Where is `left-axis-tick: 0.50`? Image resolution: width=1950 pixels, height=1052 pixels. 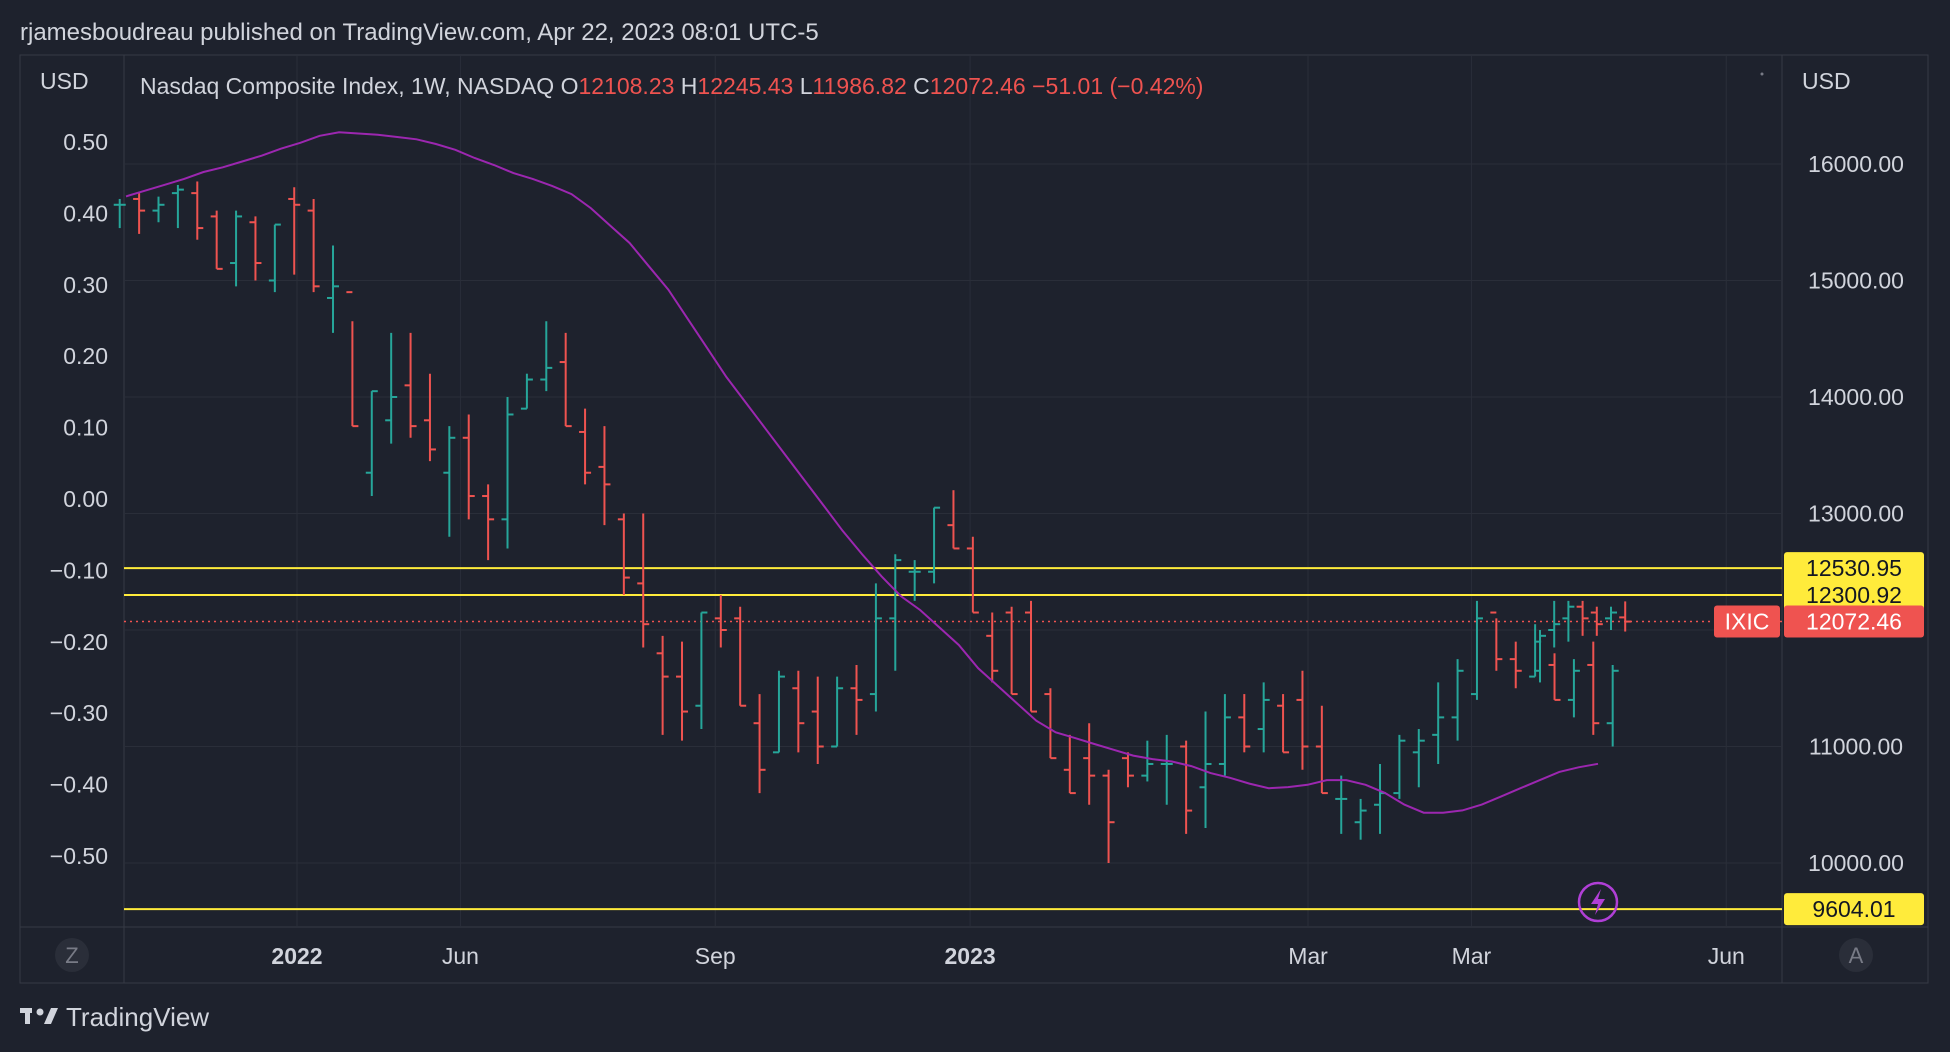
left-axis-tick: 0.50 is located at coordinates (85, 142).